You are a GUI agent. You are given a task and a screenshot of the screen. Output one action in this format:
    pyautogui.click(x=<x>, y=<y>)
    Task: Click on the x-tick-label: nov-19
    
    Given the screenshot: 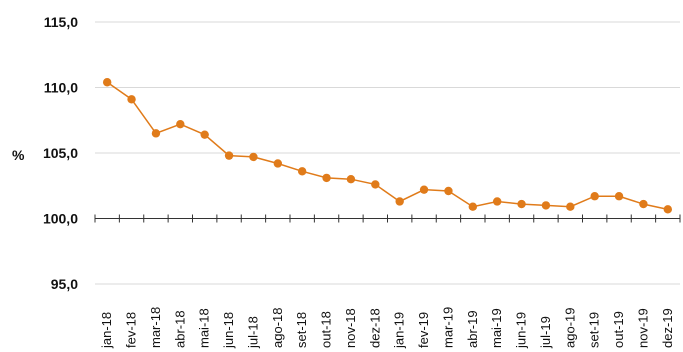 What is the action you would take?
    pyautogui.click(x=642, y=328)
    